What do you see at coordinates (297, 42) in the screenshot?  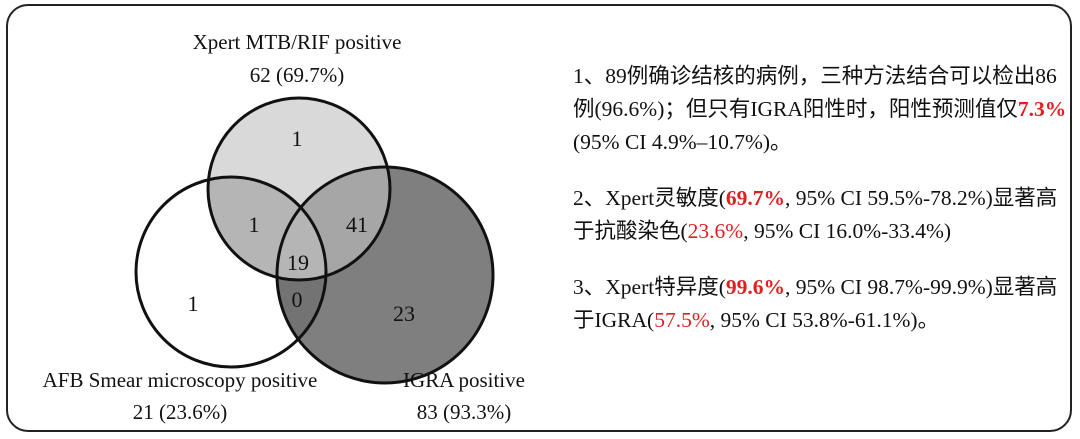 I see `xpert-set-label: Xpert MTB/RIF positive` at bounding box center [297, 42].